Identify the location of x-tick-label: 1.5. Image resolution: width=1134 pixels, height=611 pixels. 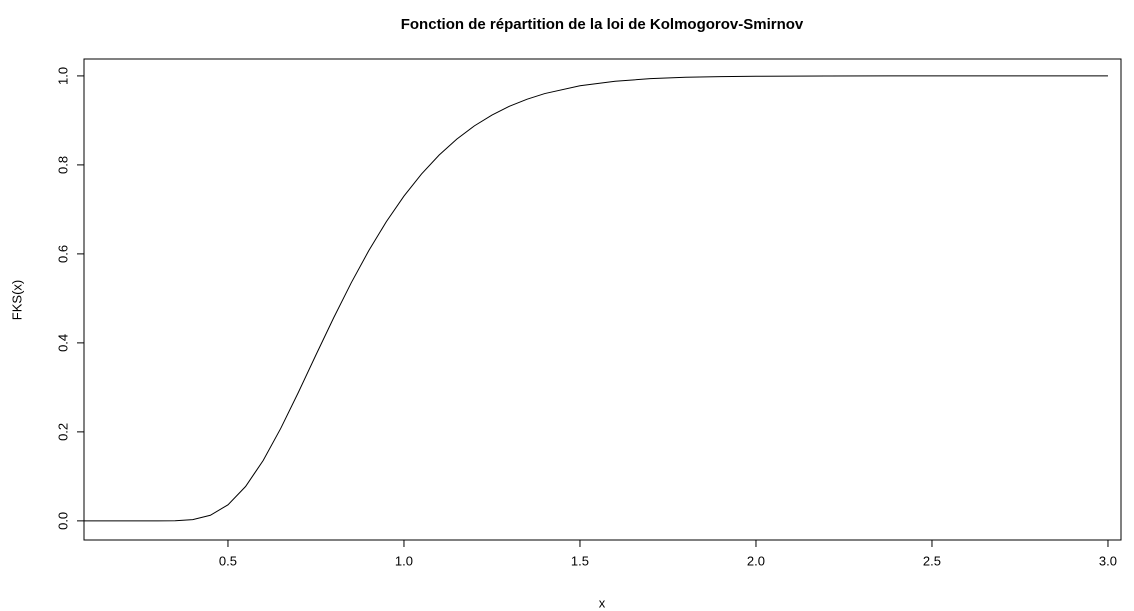
(580, 560).